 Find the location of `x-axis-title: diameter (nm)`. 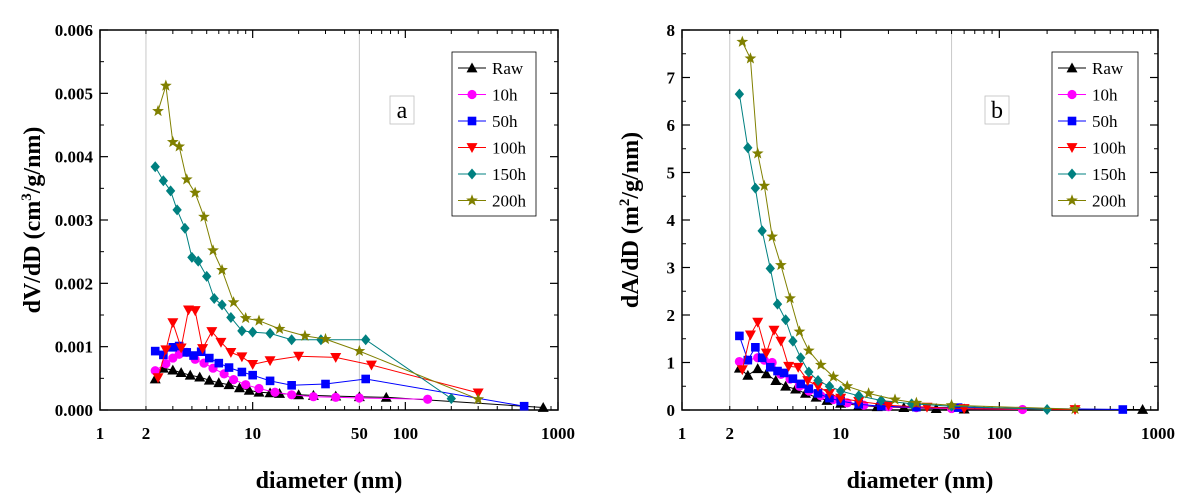

x-axis-title: diameter (nm) is located at coordinates (920, 481).